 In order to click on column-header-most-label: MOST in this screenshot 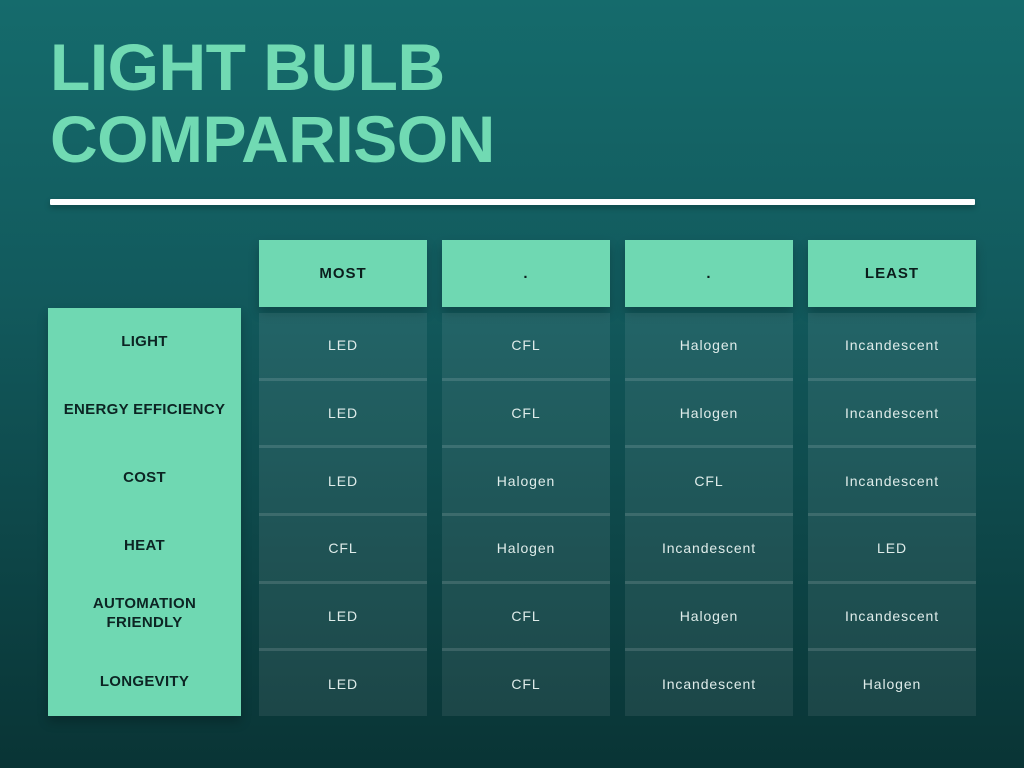, I will do `click(343, 273)`.